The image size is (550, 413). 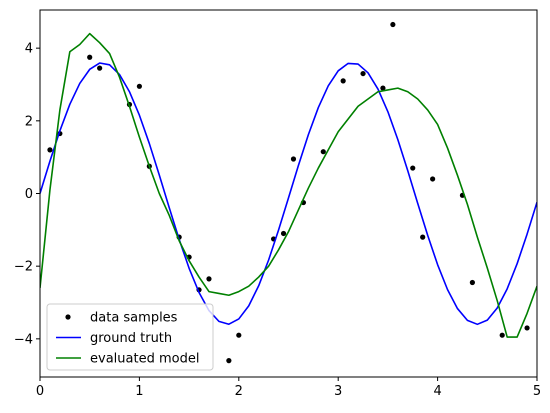 What do you see at coordinates (537, 391) in the screenshot?
I see `x-tick-label: 5` at bounding box center [537, 391].